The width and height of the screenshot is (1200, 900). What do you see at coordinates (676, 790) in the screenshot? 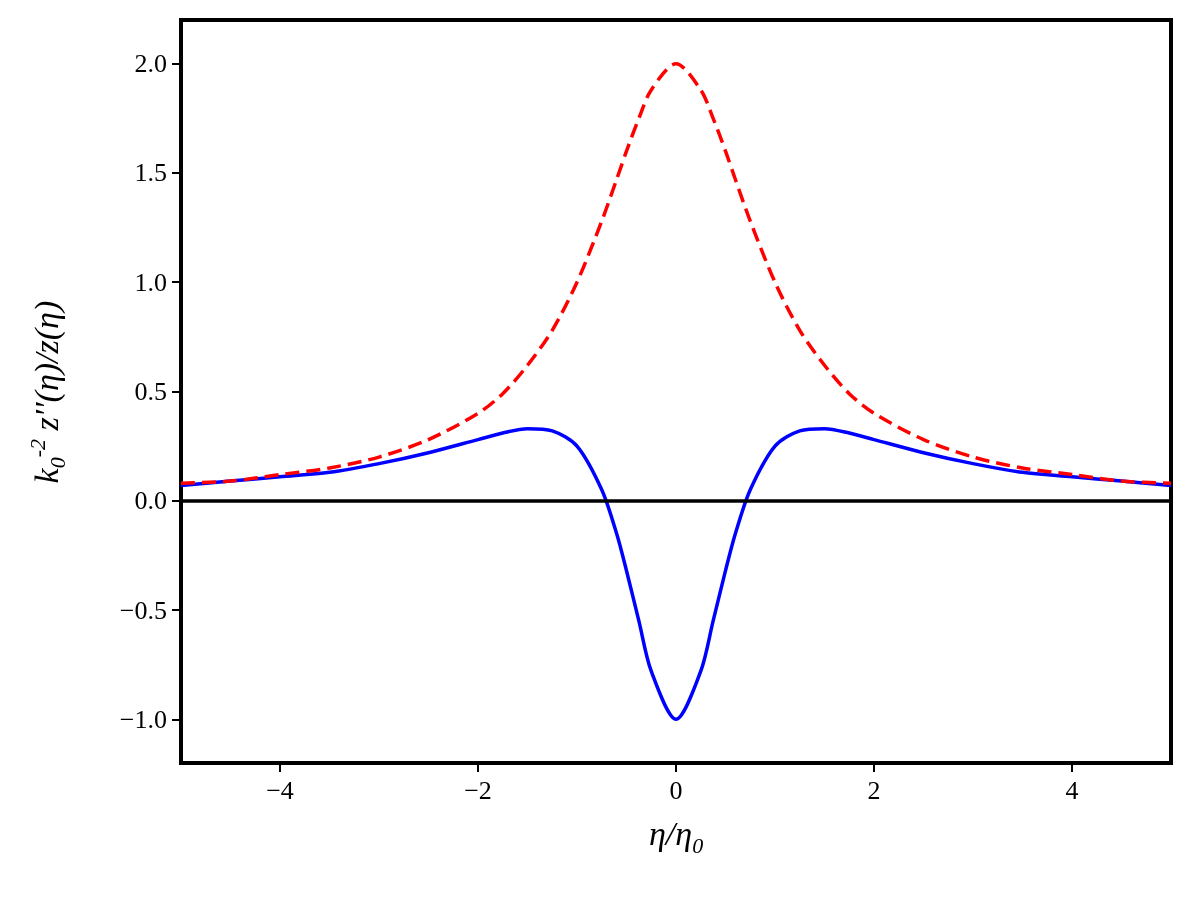
I see `x-tick-label: 0` at bounding box center [676, 790].